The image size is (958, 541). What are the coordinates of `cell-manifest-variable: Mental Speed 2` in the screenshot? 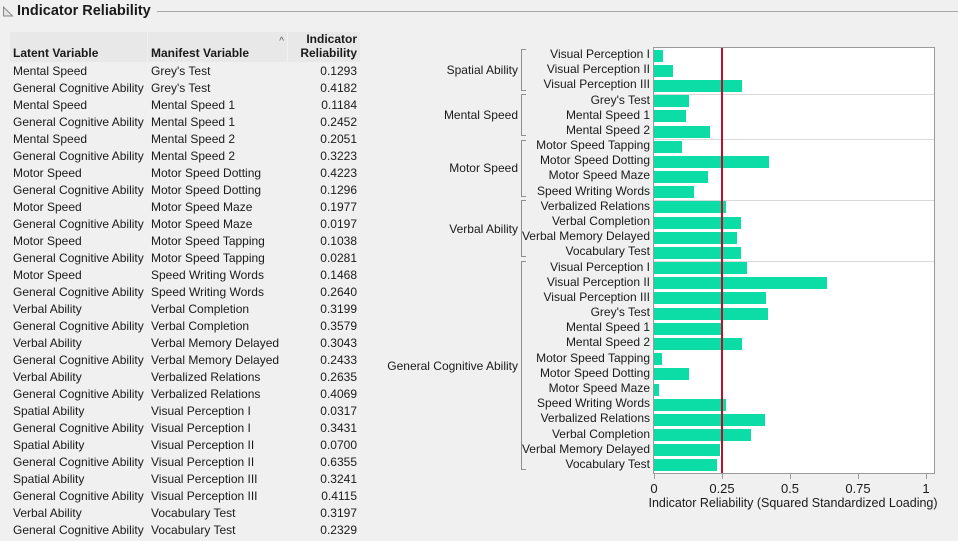 It's located at (193, 138).